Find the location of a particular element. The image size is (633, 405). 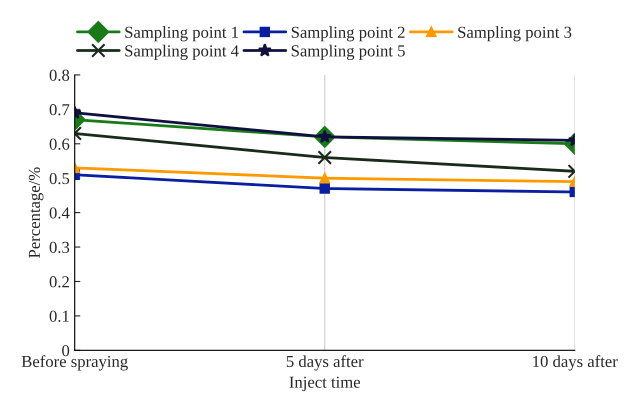

y-tick-label: 0.4 is located at coordinates (60, 213).